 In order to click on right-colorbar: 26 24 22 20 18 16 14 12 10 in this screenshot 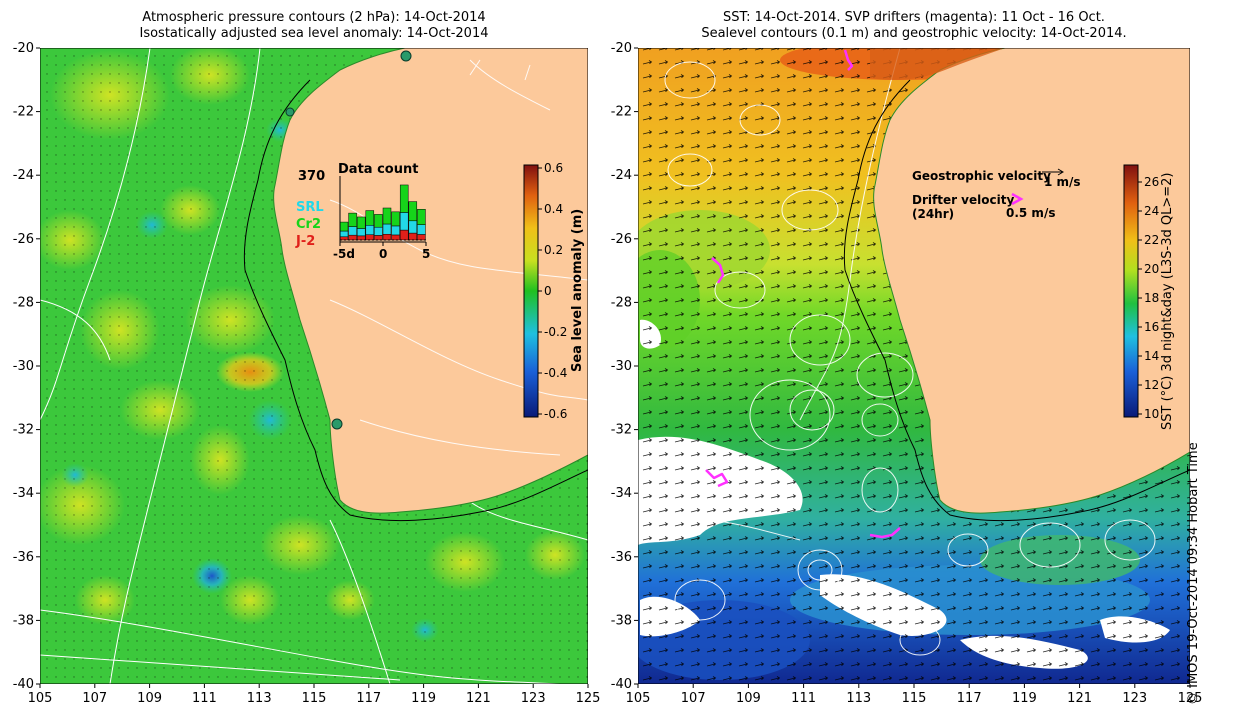, I will do `click(1141, 292)`.